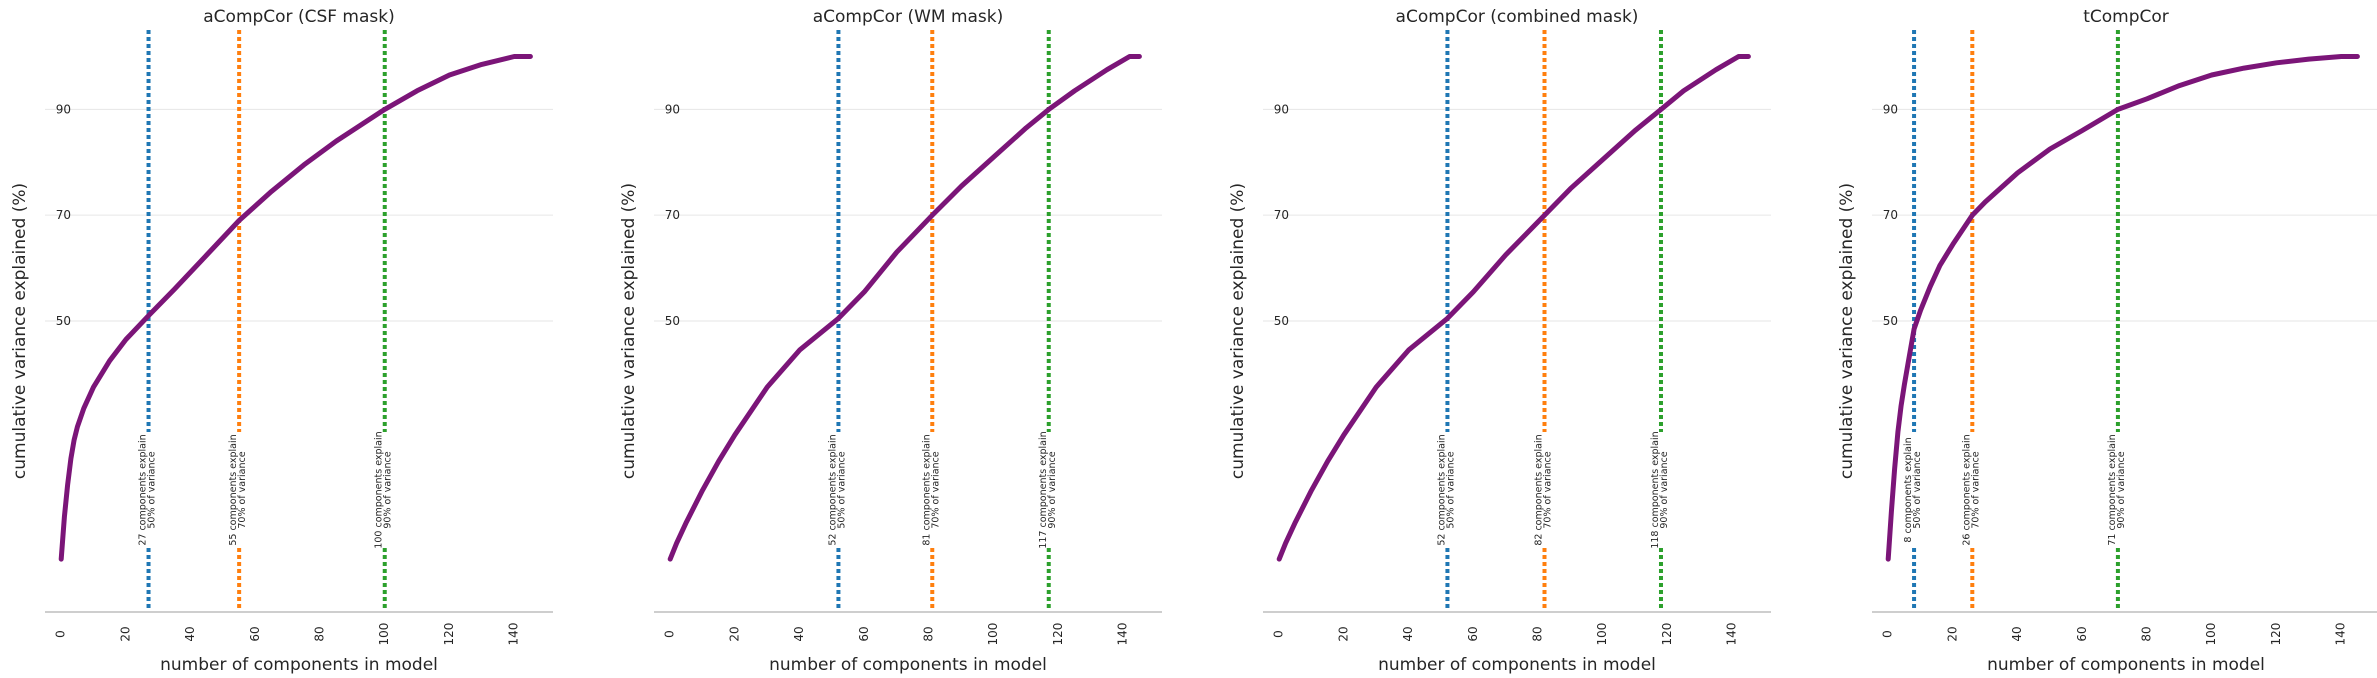 The height and width of the screenshot is (678, 2377). Describe the element at coordinates (233, 489) in the screenshot. I see `threshold-label: 55 components explain` at that location.